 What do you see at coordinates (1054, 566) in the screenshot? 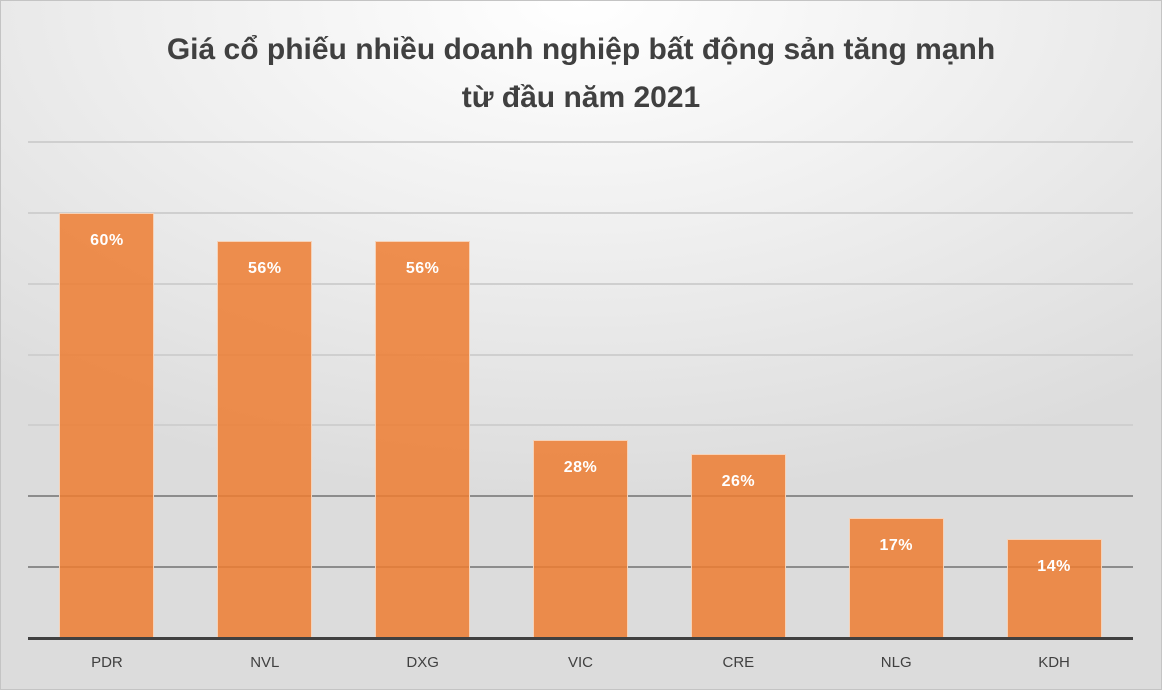
I see `data-label: 14%` at bounding box center [1054, 566].